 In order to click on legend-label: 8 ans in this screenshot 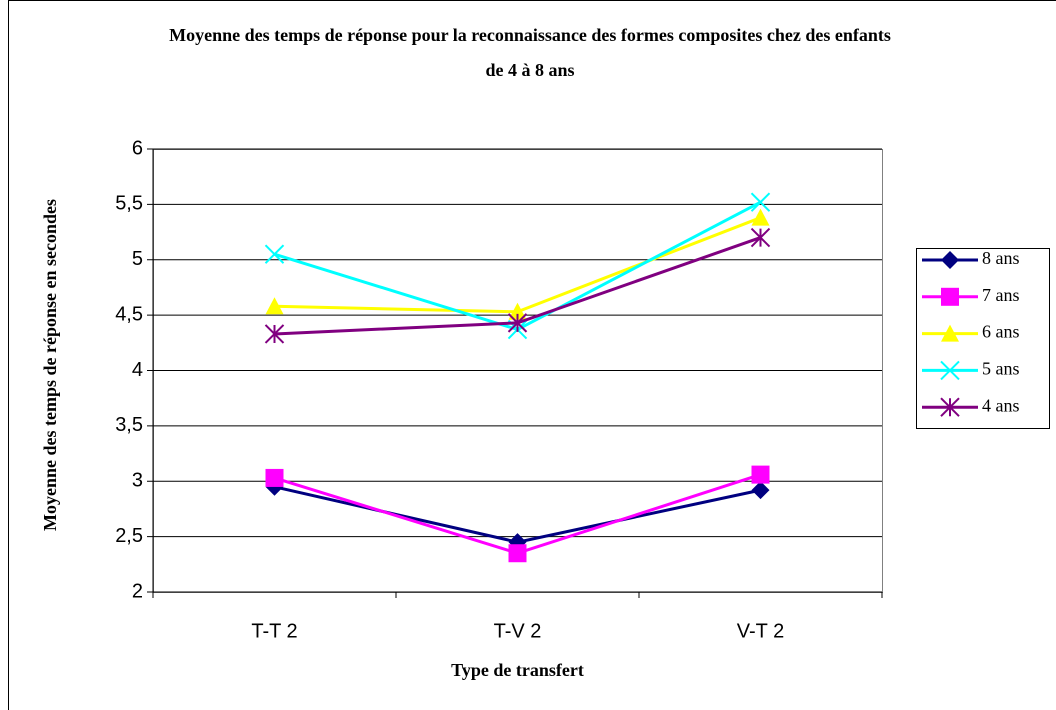, I will do `click(1001, 258)`.